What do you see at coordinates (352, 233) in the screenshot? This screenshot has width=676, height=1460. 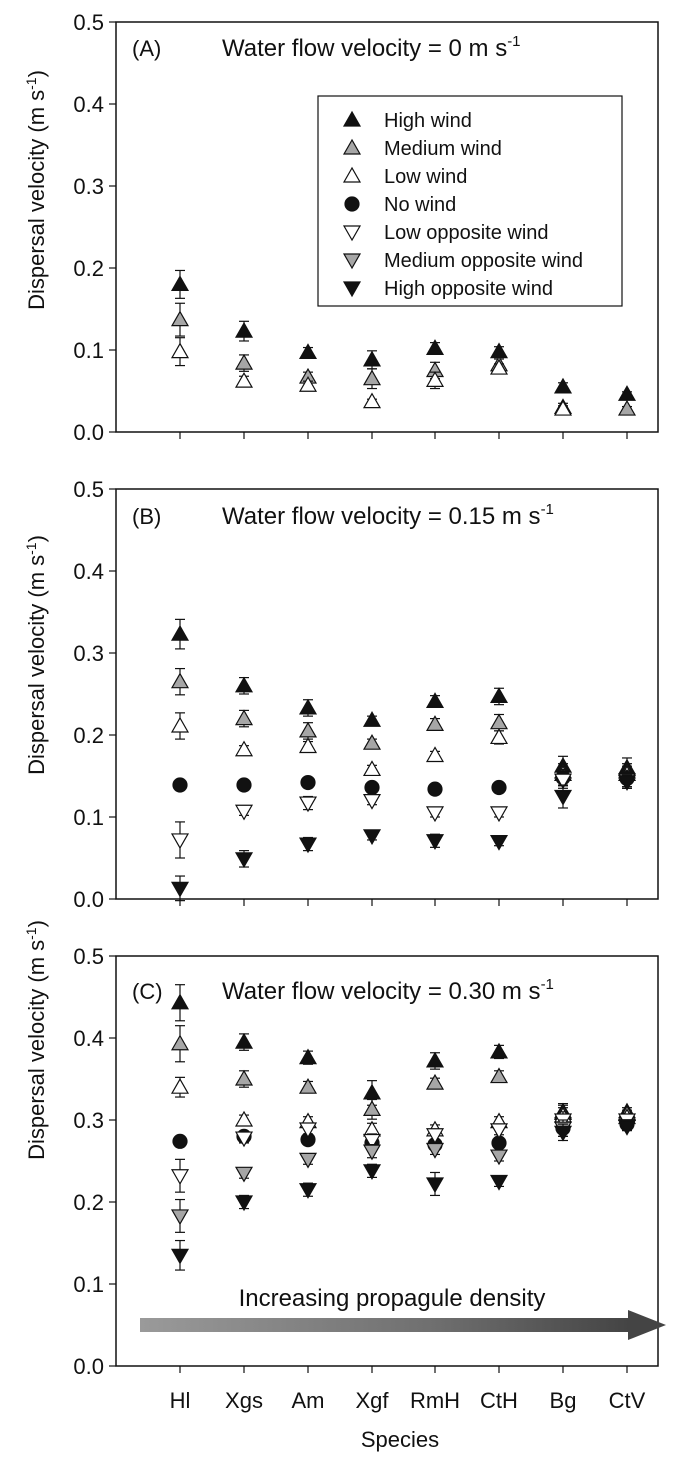 I see `legend-marker-low_opposite` at bounding box center [352, 233].